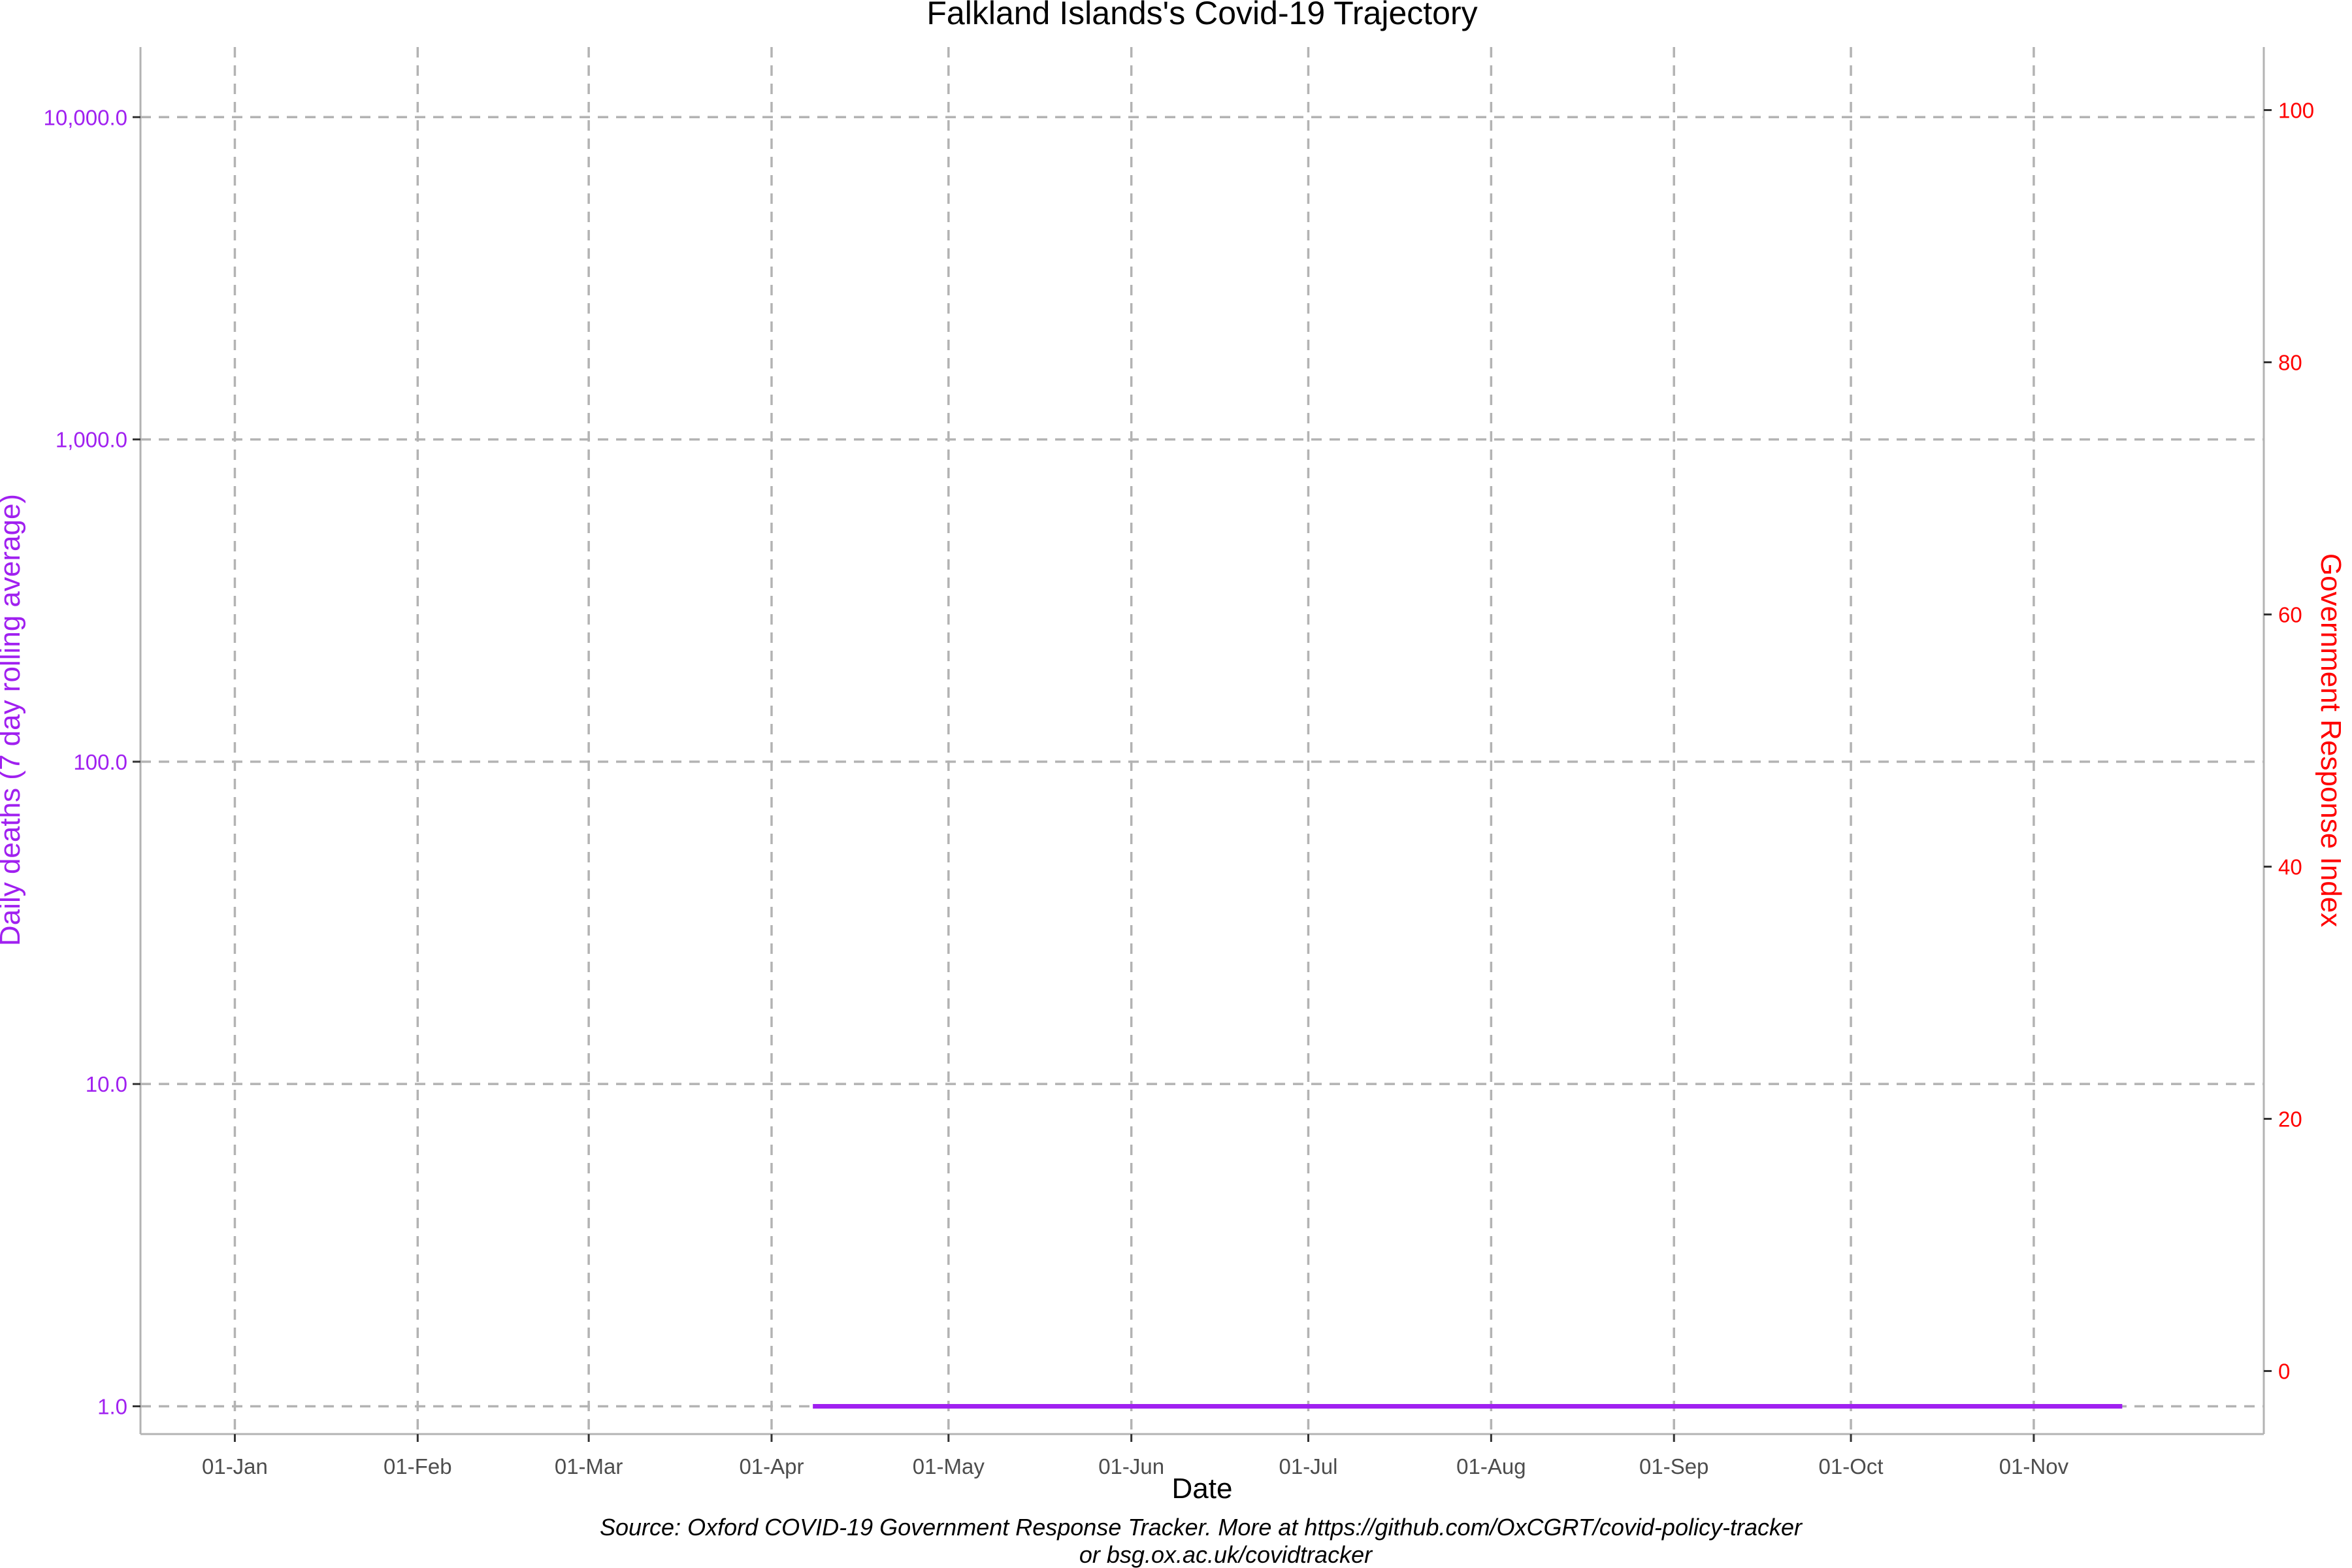 The height and width of the screenshot is (1568, 2352). I want to click on x-tick-label: 01-Jul, so click(1308, 1466).